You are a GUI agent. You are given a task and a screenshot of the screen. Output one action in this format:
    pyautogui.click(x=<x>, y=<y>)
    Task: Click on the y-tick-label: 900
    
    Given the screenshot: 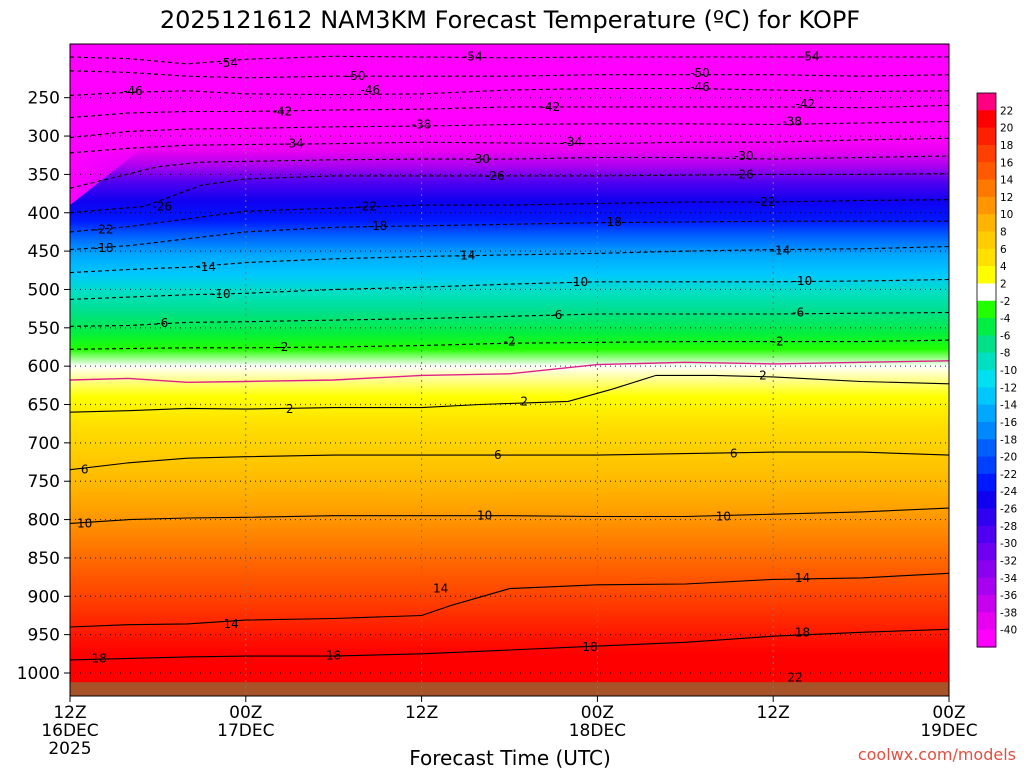 What is the action you would take?
    pyautogui.click(x=44, y=597)
    